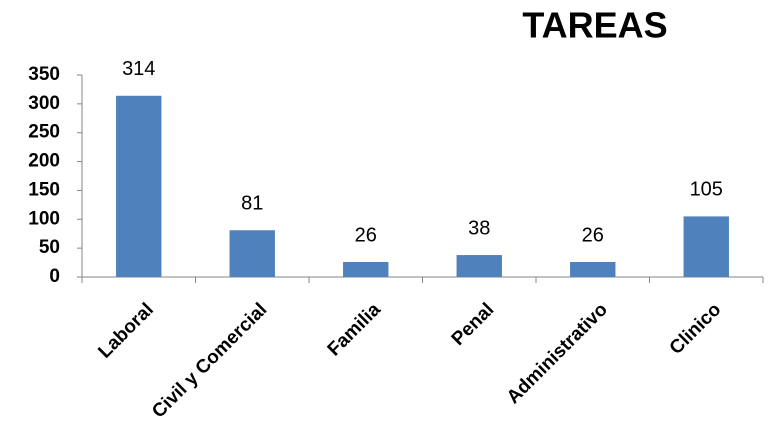 This screenshot has width=769, height=443. I want to click on x-tick-label: Civil y Comercial, so click(209, 360).